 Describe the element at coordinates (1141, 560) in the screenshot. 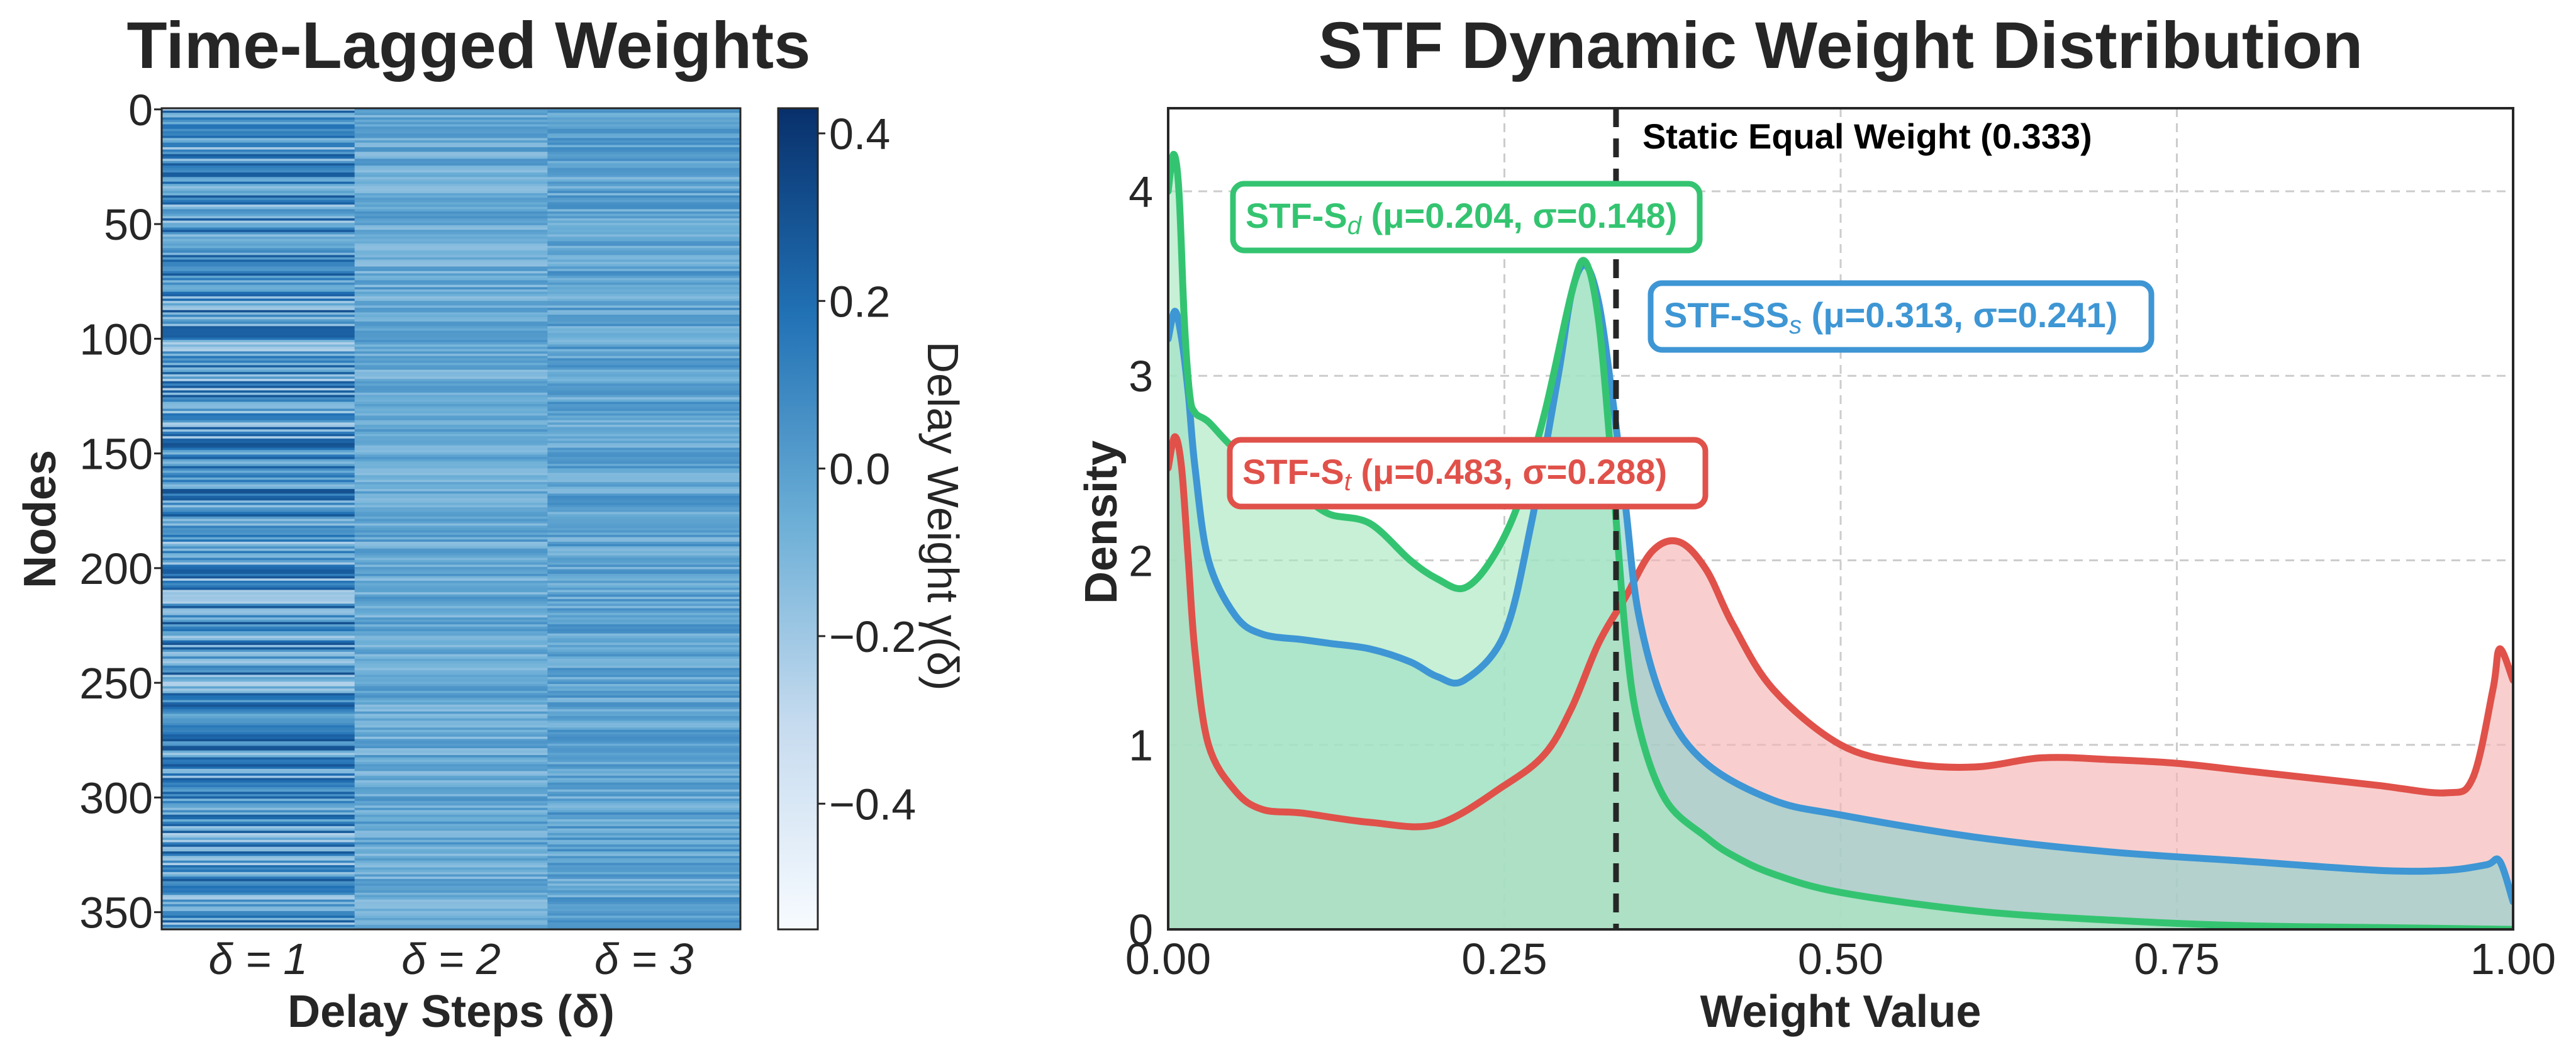

I see `density-y-tick-label: 2` at that location.